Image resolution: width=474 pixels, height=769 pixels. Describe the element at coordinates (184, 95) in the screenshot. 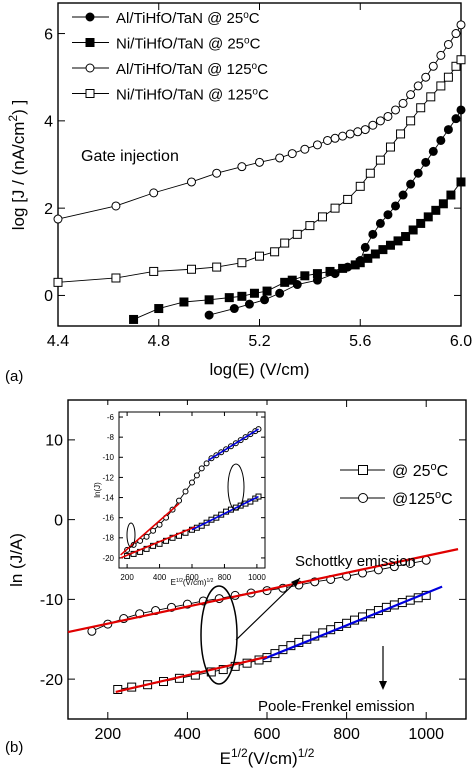

I see `label-text: Ni/TiHfO/TaN @ 125` at that location.